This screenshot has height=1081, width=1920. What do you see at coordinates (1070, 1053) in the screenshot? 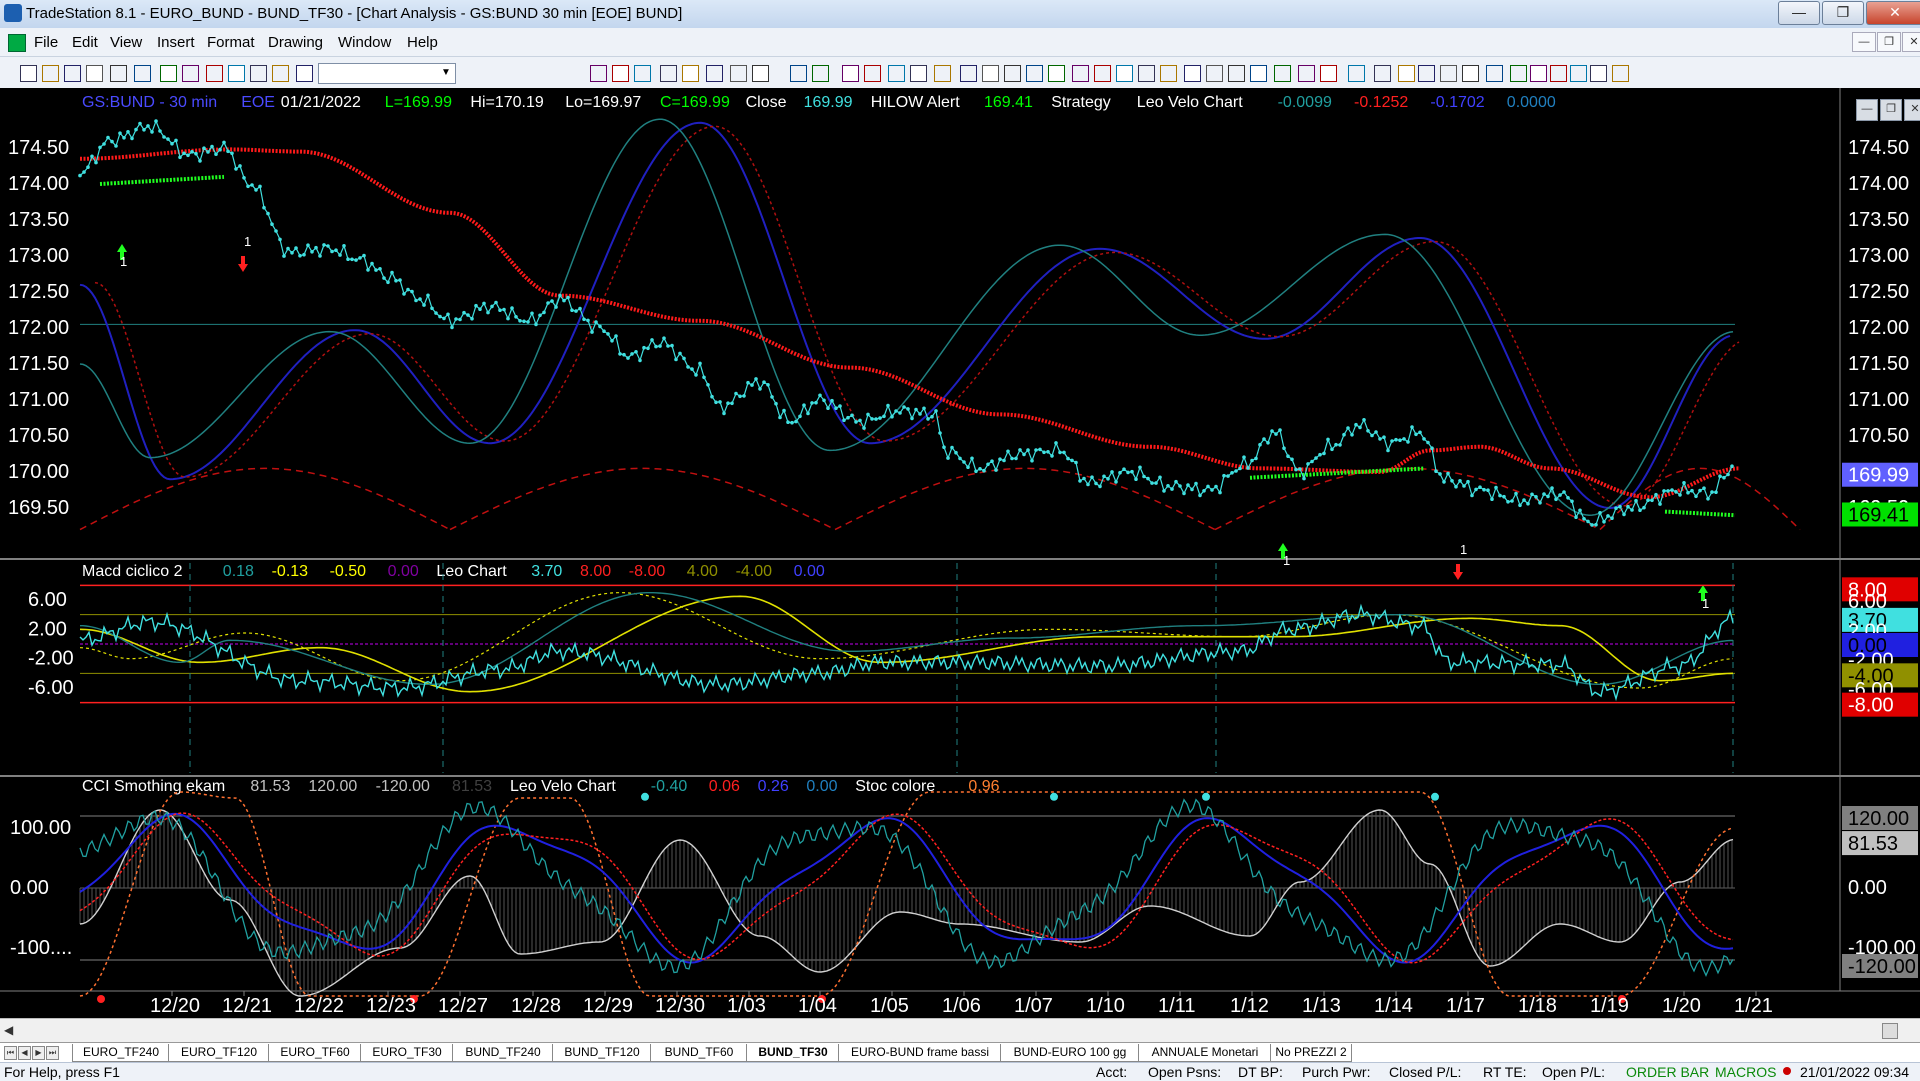
I see `tab-bund-euro-100-gg: BUND-EURO 100 gg` at bounding box center [1070, 1053].